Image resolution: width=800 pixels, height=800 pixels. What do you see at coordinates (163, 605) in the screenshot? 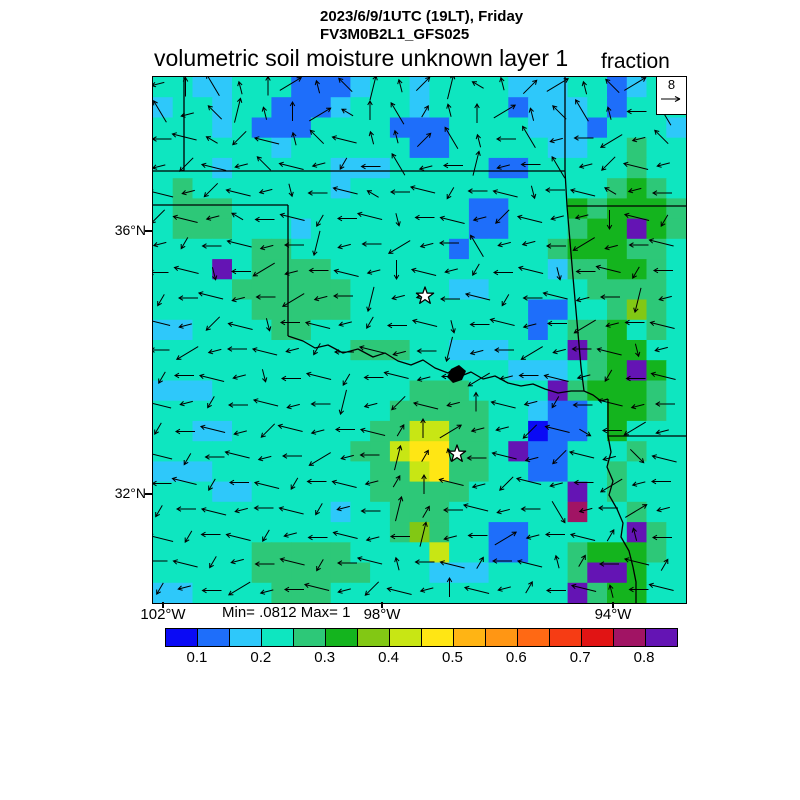
I see `lon-tick` at bounding box center [163, 605].